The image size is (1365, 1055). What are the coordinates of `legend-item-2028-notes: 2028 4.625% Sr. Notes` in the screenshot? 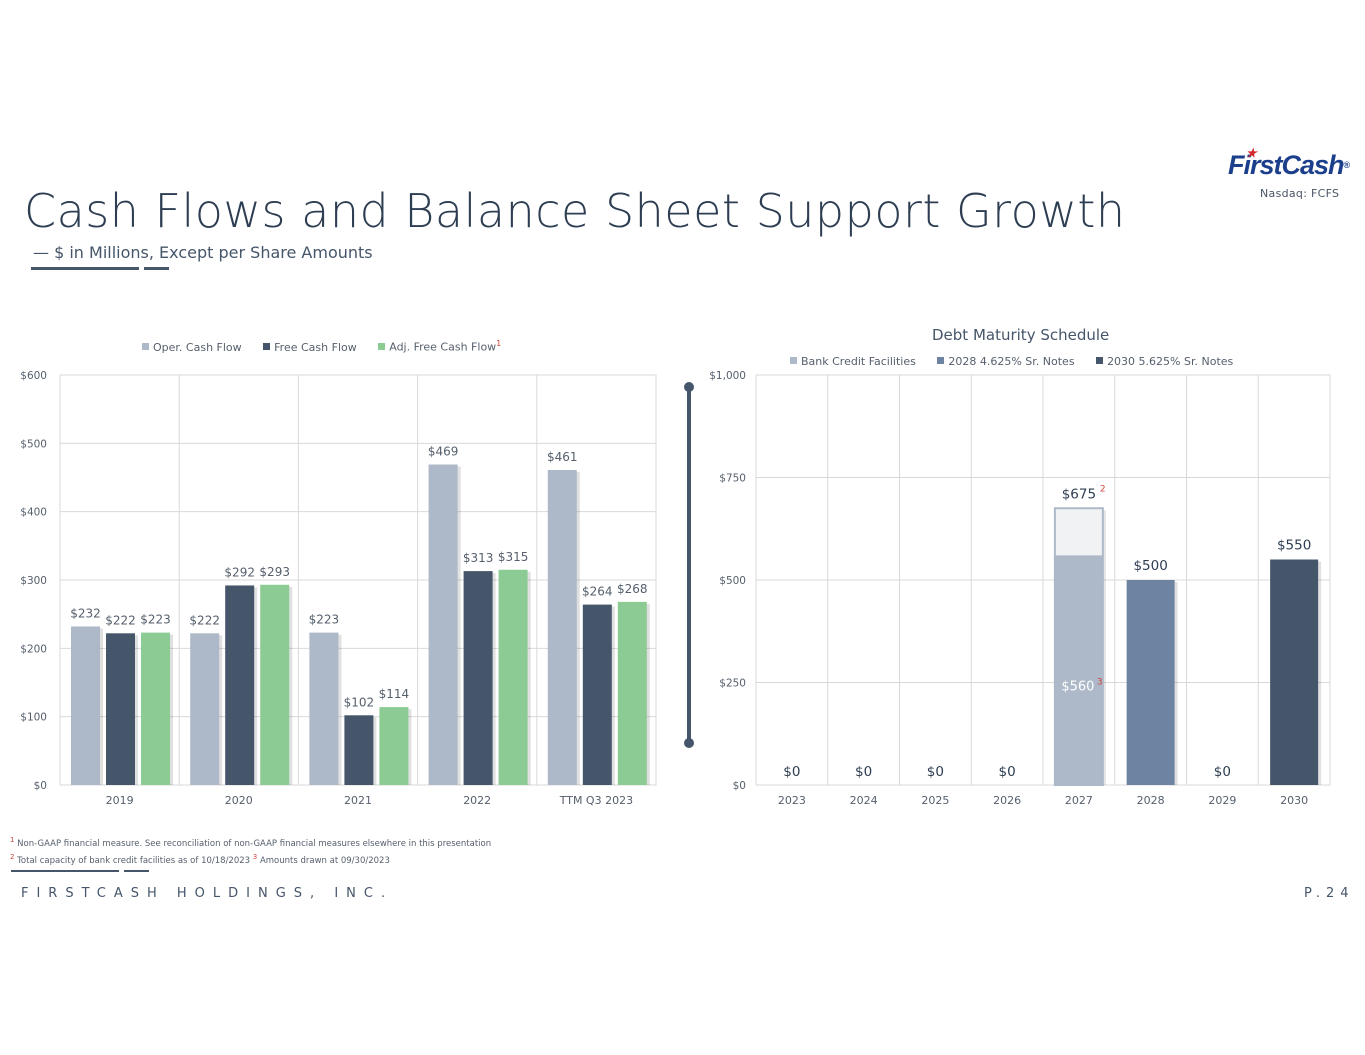 It's located at (1006, 361).